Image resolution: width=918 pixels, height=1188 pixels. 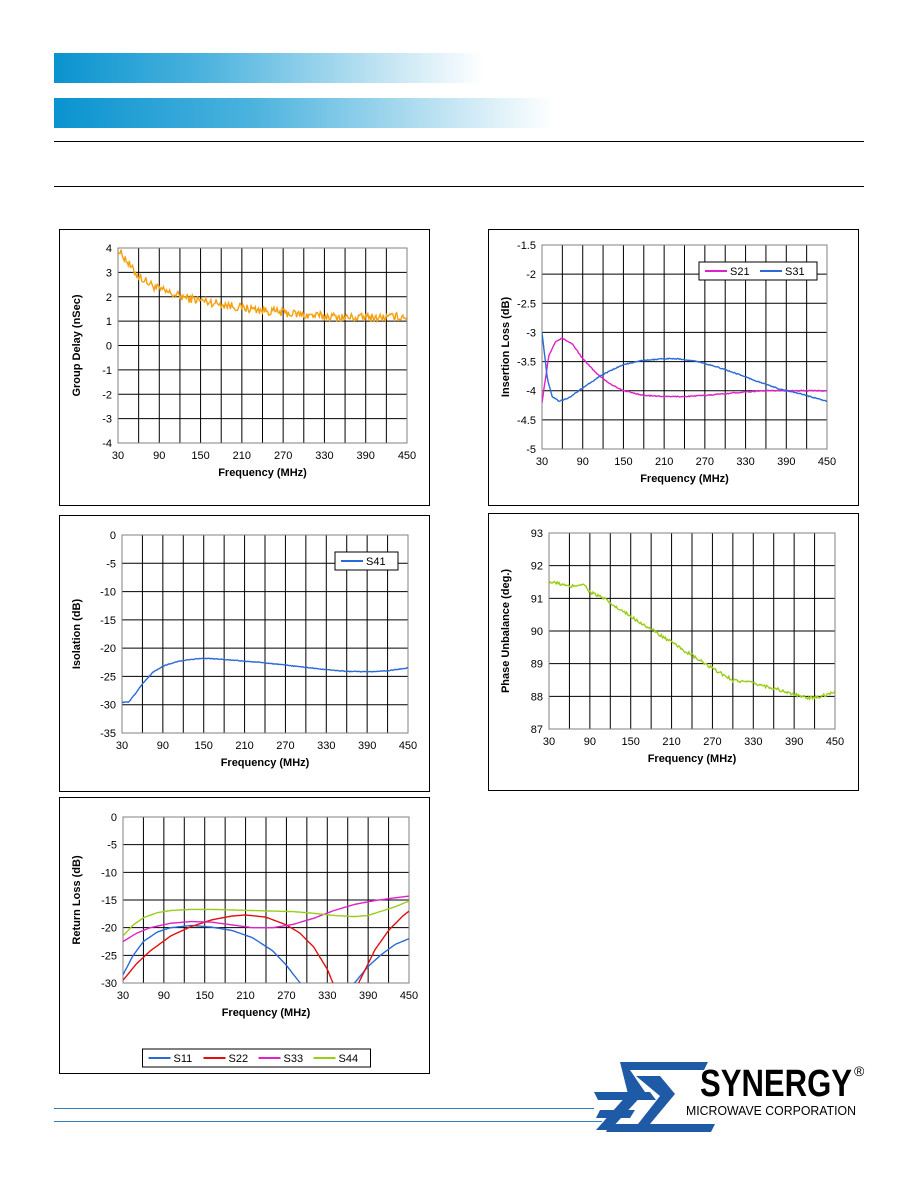 I want to click on y-tick-label: 3, so click(x=109, y=273).